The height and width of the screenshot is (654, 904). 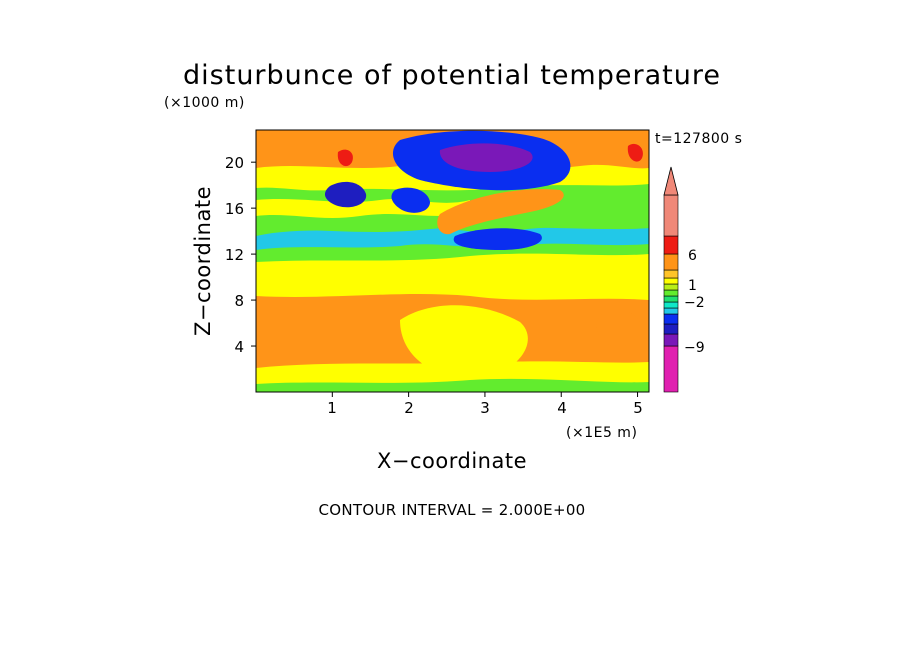 What do you see at coordinates (464, 342) in the screenshot?
I see `band-mid-yellow` at bounding box center [464, 342].